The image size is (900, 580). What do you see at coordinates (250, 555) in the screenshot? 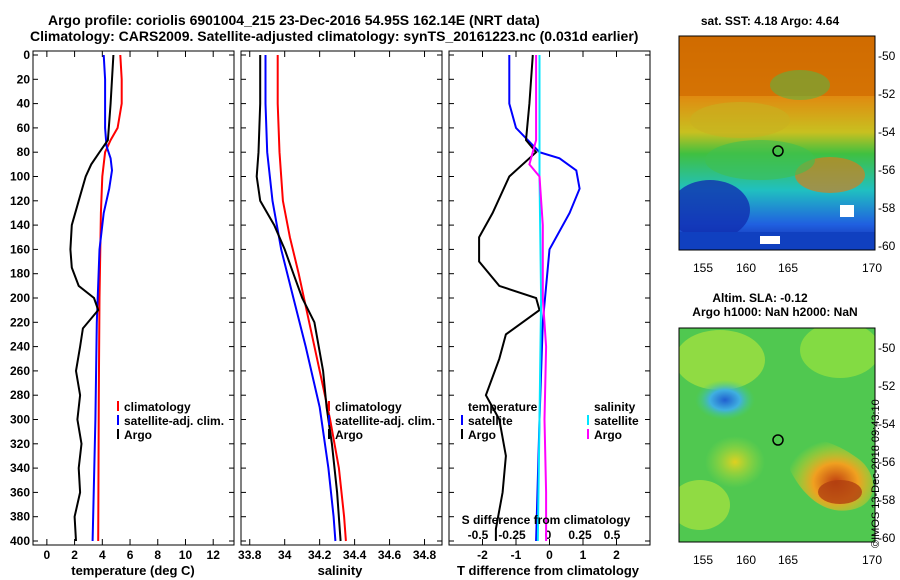
I see `x-tick-label: 33.8` at bounding box center [250, 555].